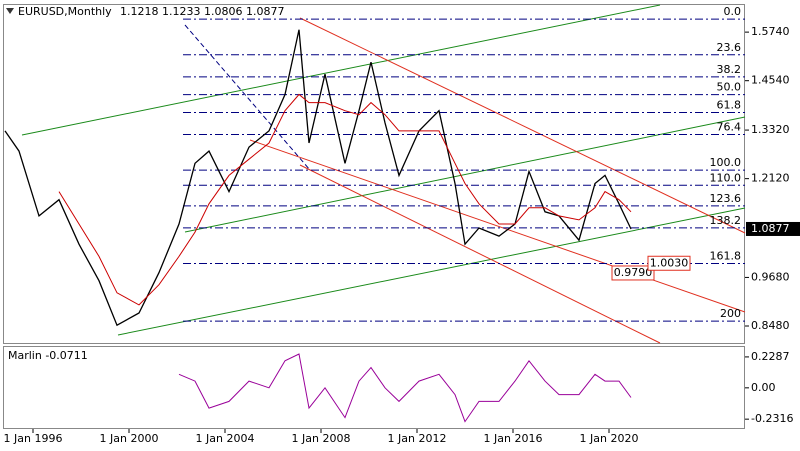  I want to click on fib-label: 161.8, so click(726, 255).